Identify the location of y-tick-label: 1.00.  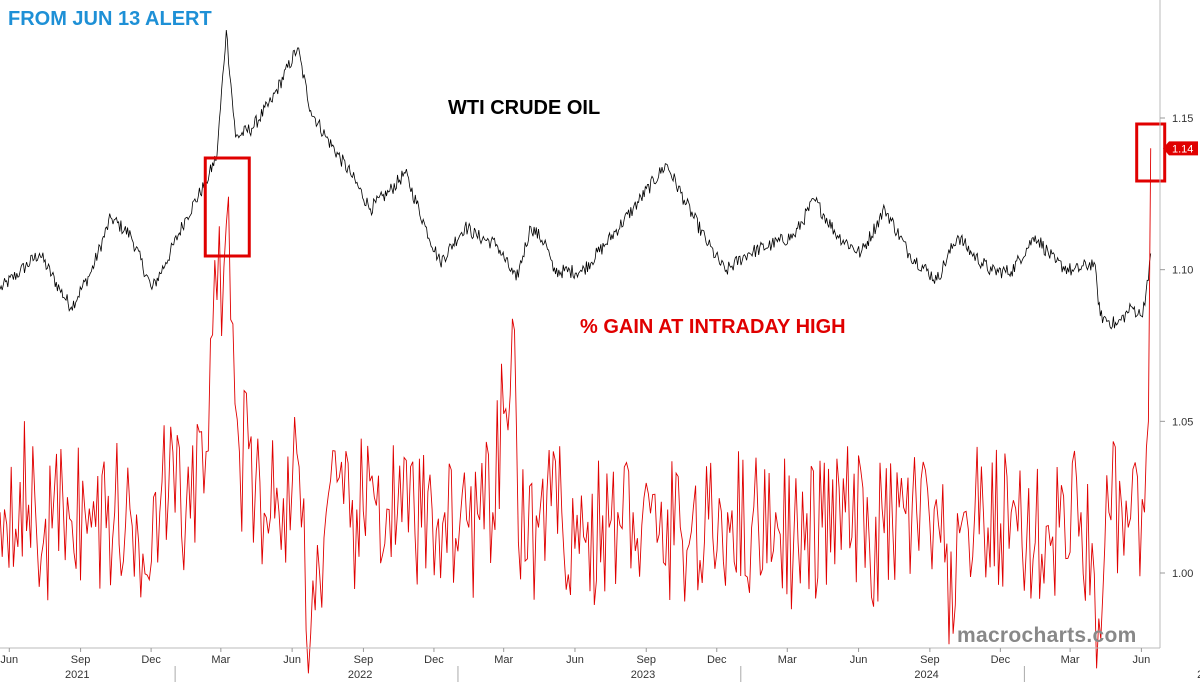
(1182, 574).